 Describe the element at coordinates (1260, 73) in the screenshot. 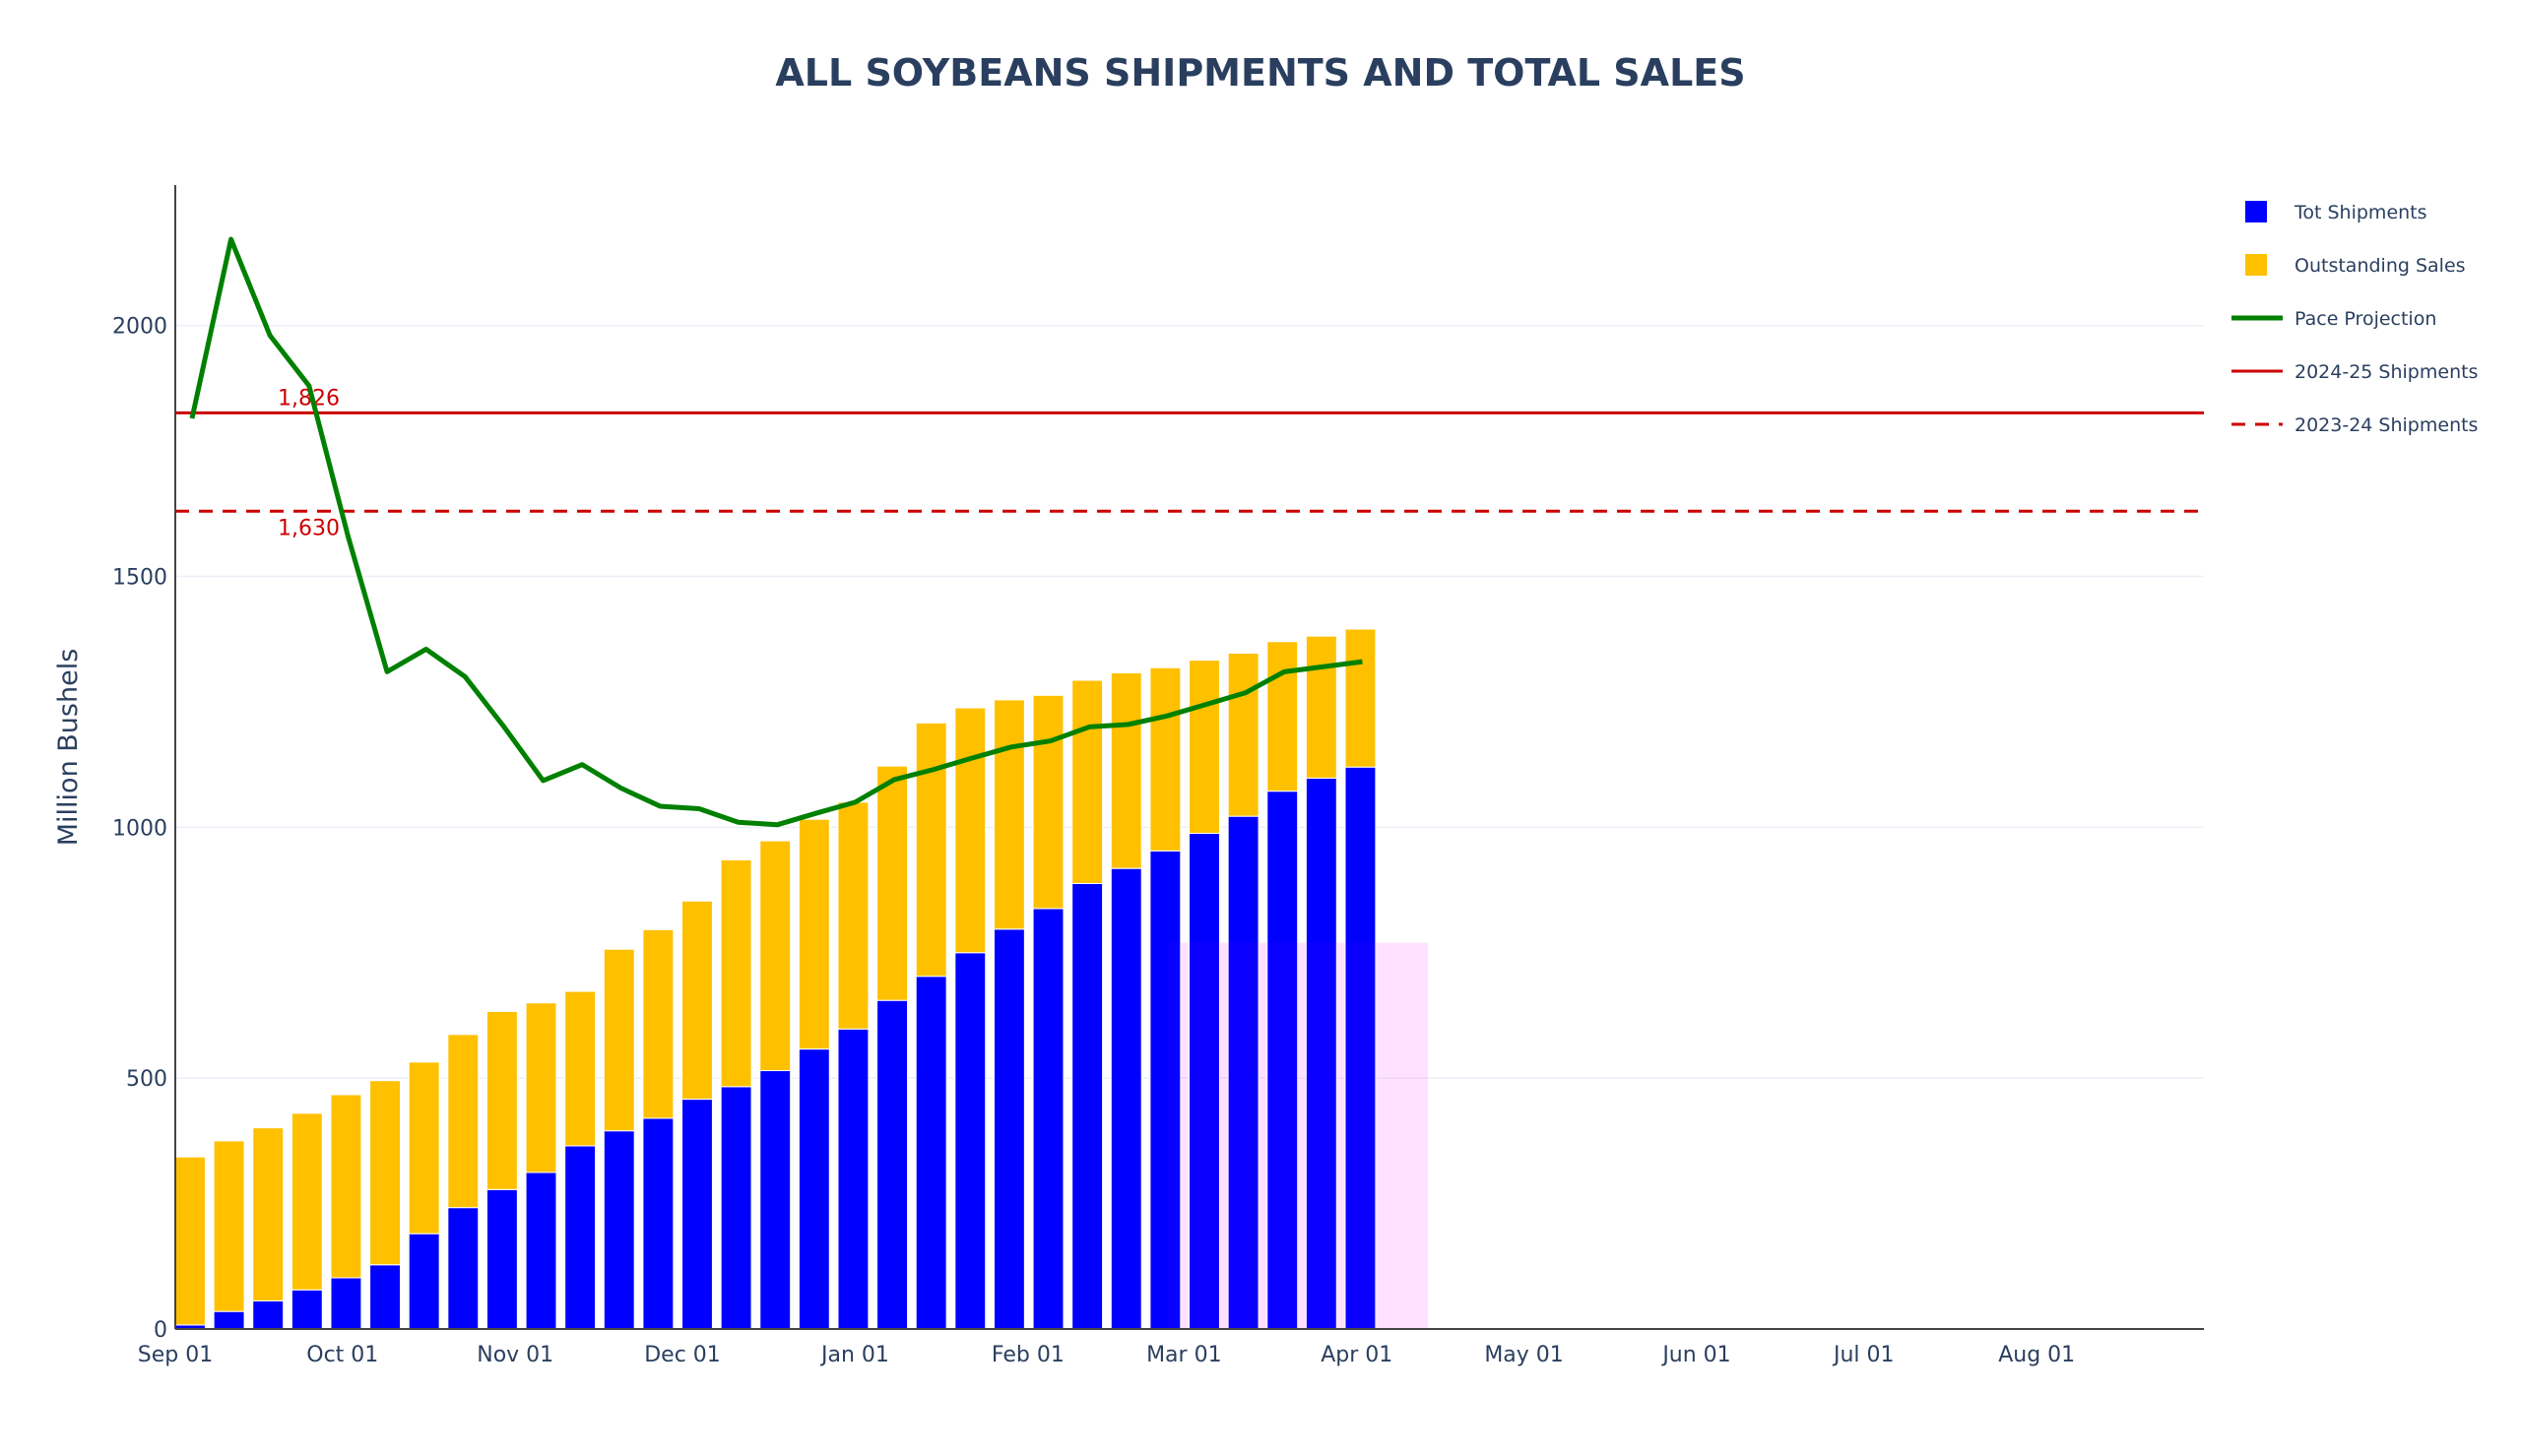

I see `chart-title: ALL SOYBEANS SHIPMENTS AND TOTAL SALES` at that location.